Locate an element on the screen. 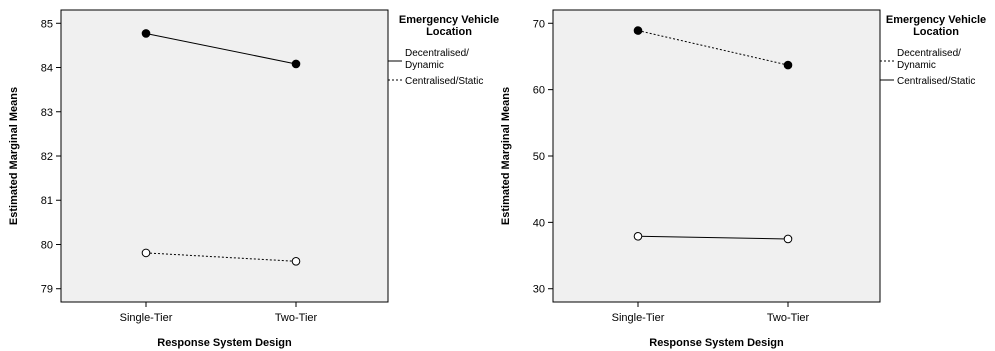 The image size is (995, 351). y-tick-label: 40 is located at coordinates (539, 223).